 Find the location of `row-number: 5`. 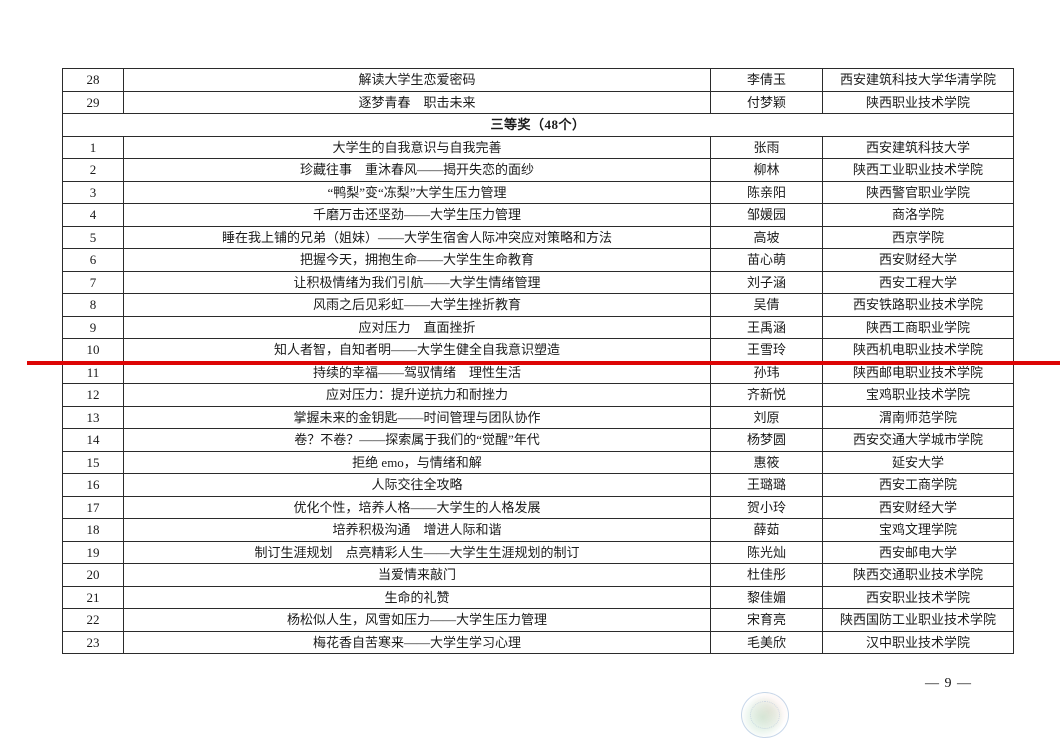

row-number: 5 is located at coordinates (93, 237).